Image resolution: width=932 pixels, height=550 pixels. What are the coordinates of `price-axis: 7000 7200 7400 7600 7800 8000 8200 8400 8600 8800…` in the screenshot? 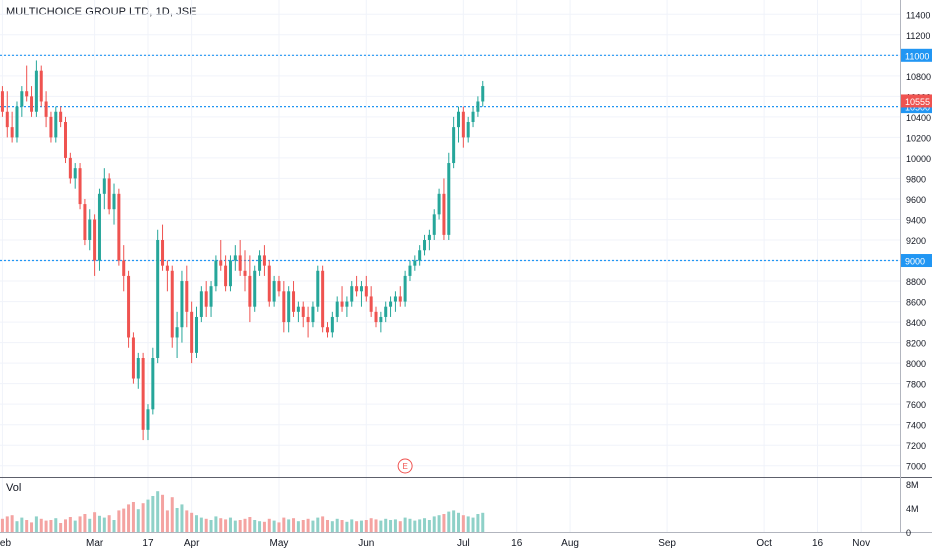 It's located at (916, 241).